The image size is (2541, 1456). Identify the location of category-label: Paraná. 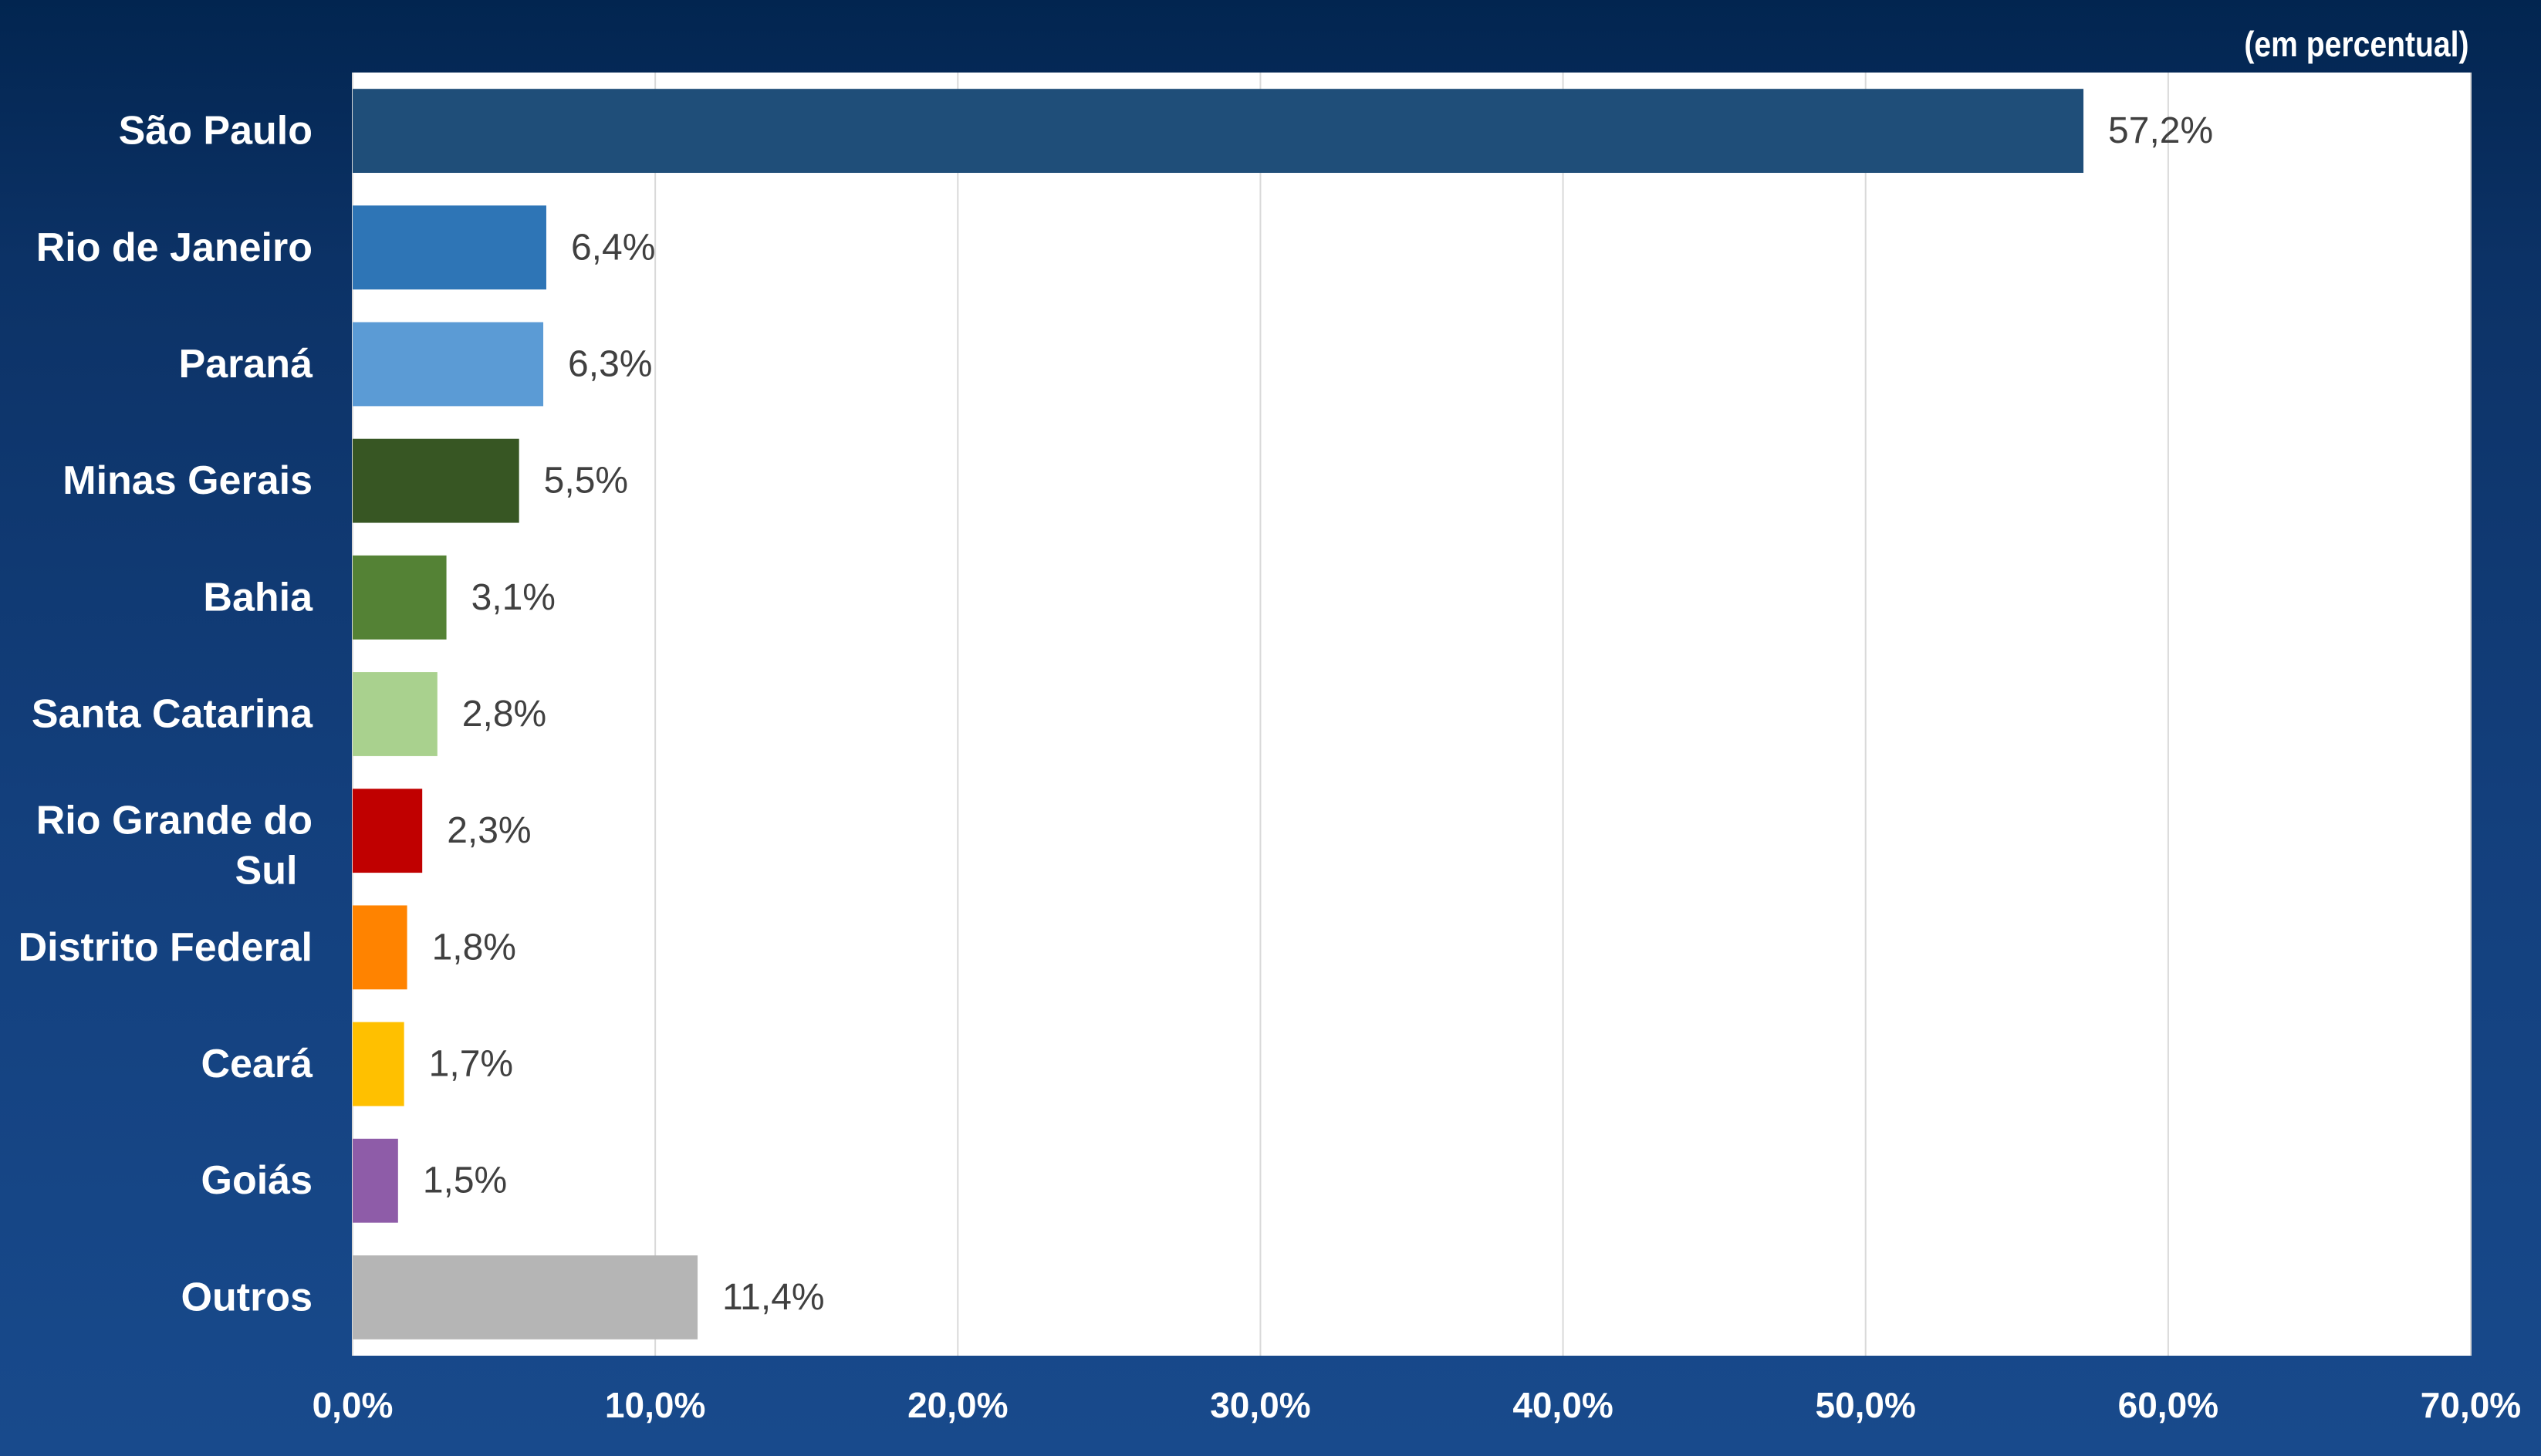
(247, 364).